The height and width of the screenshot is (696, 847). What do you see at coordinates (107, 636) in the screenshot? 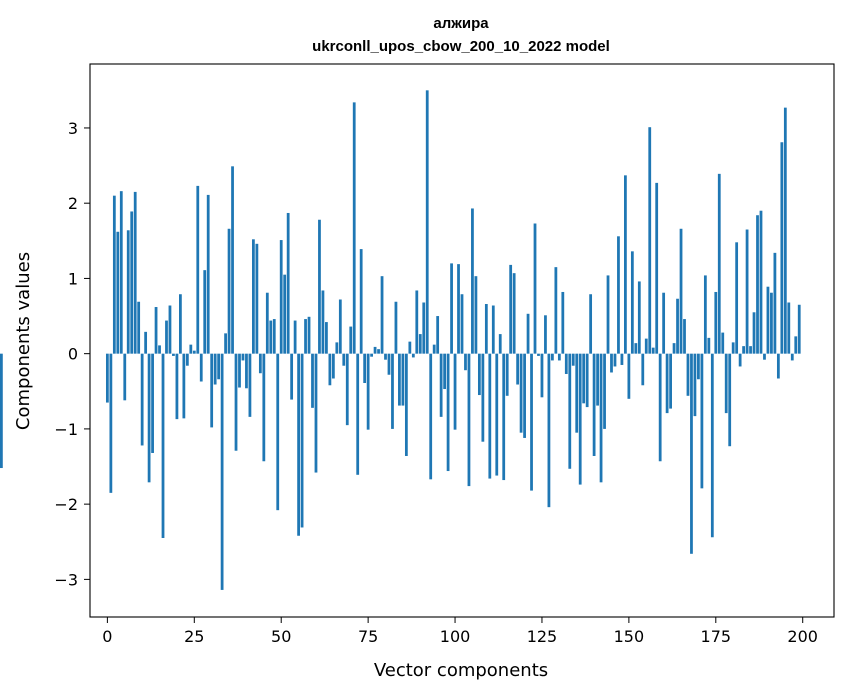
I see `x-tick-label: 0` at bounding box center [107, 636].